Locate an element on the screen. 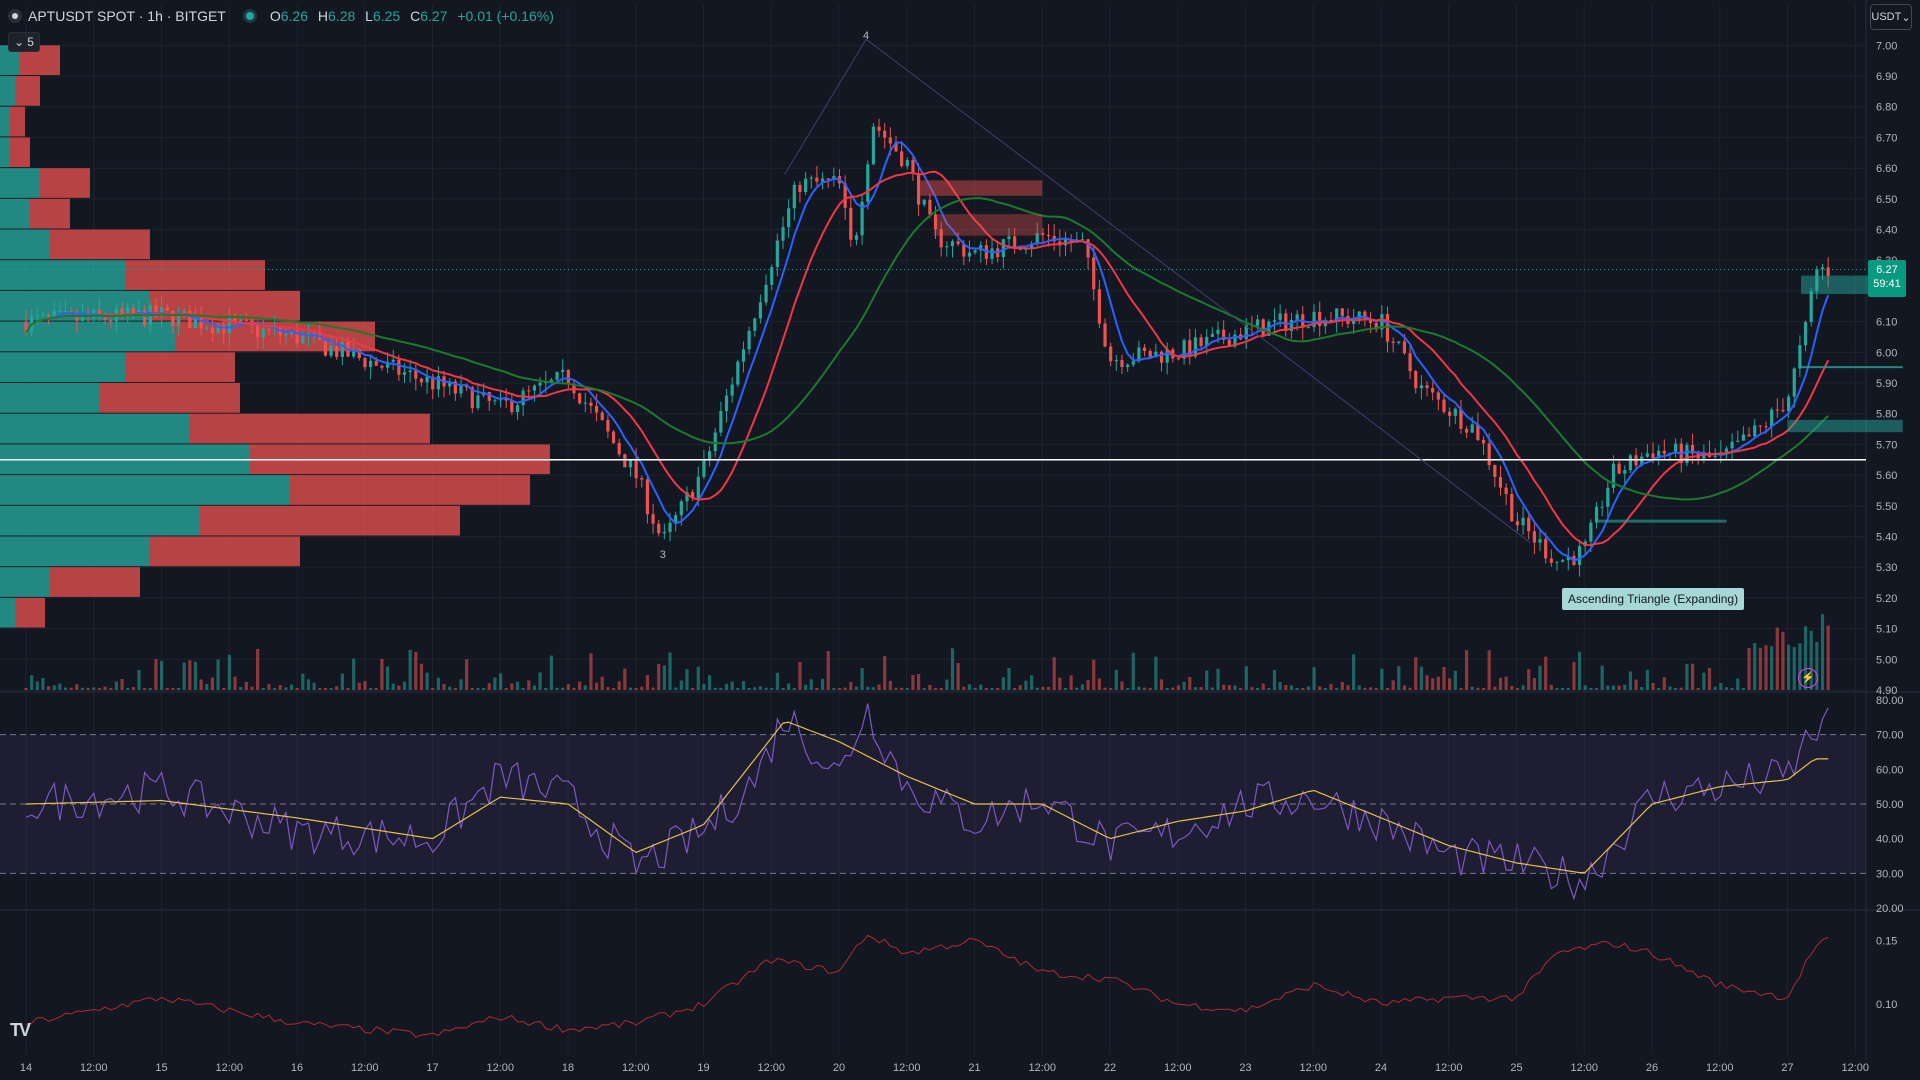  symbol-icon is located at coordinates (15, 16).